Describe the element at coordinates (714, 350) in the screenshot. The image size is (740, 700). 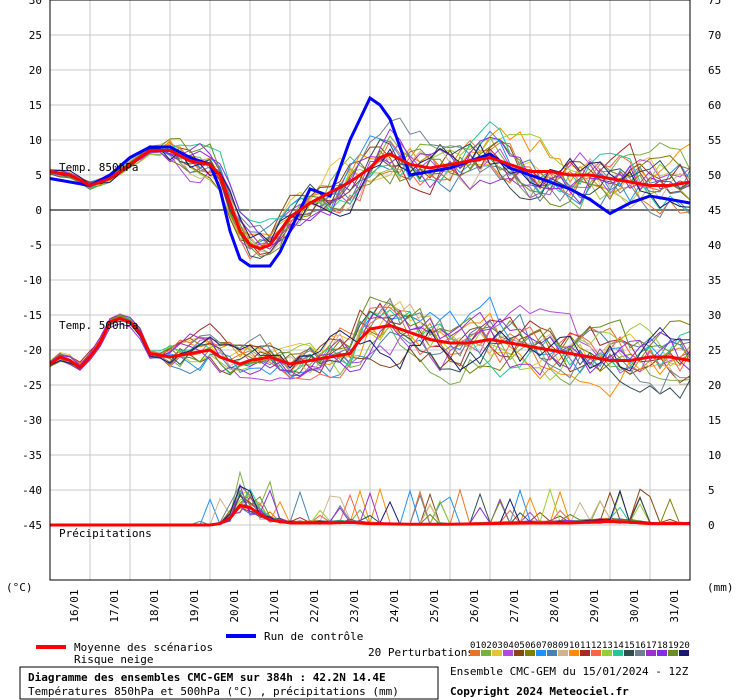
I see `right-tick-label: 25` at that location.